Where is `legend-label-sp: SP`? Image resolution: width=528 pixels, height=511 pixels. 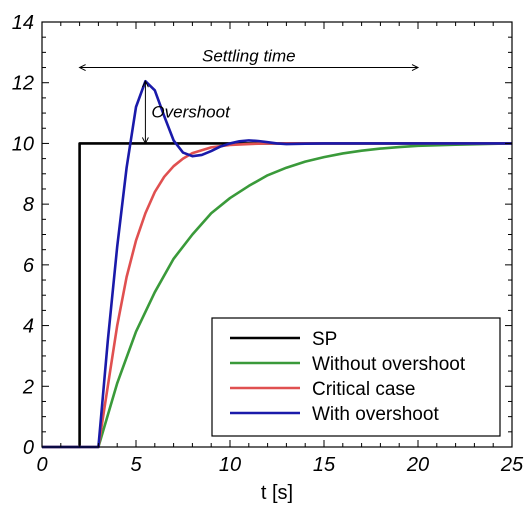 legend-label-sp: SP is located at coordinates (324, 339).